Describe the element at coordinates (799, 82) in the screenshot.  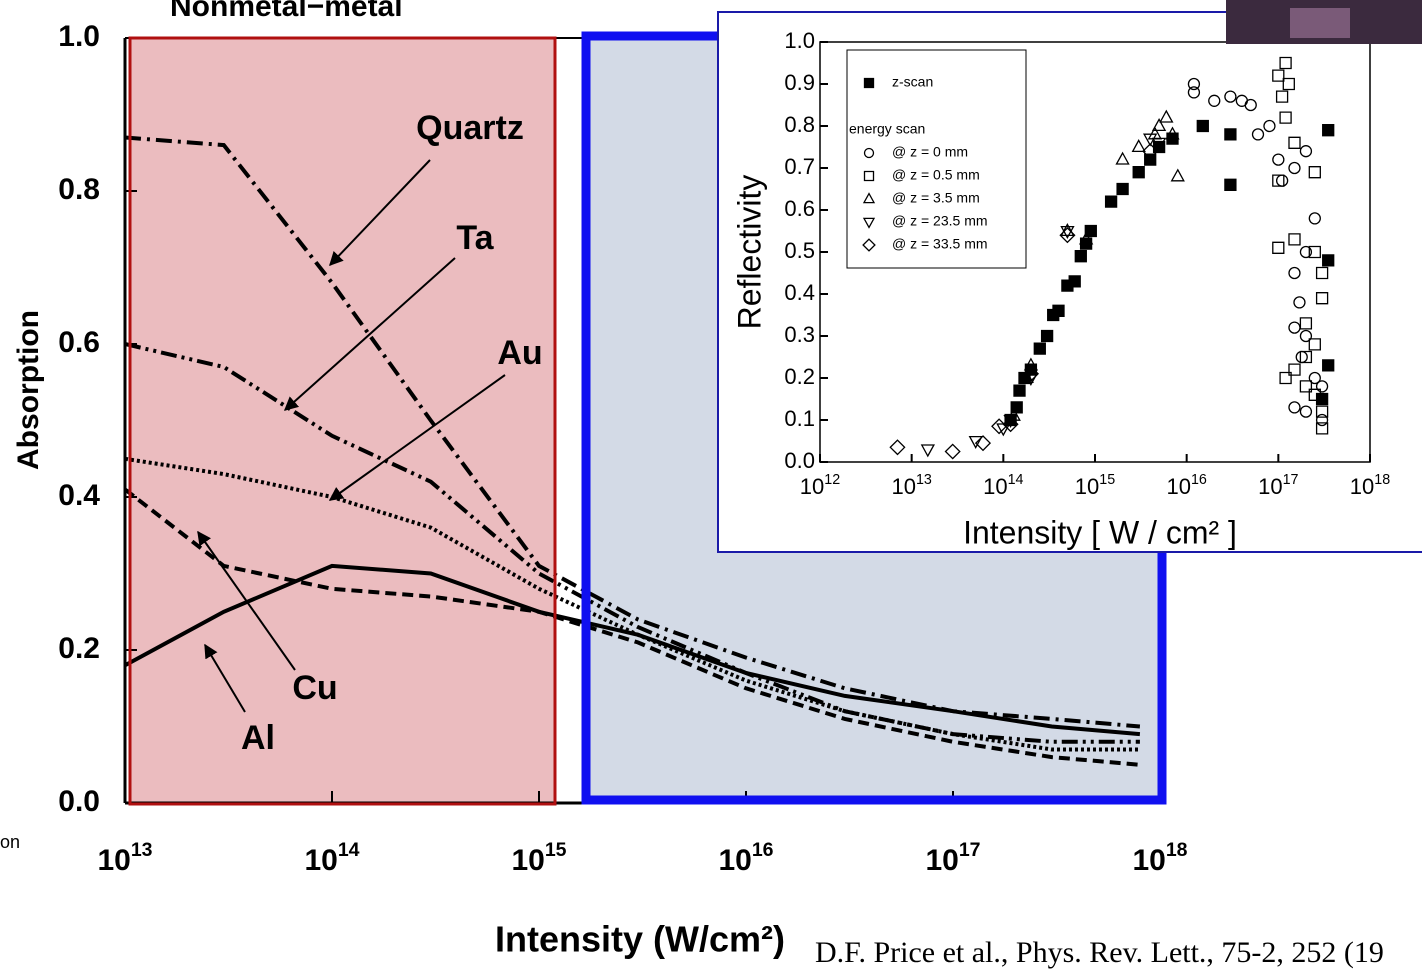
I see `y-tick-label: 0.9` at that location.